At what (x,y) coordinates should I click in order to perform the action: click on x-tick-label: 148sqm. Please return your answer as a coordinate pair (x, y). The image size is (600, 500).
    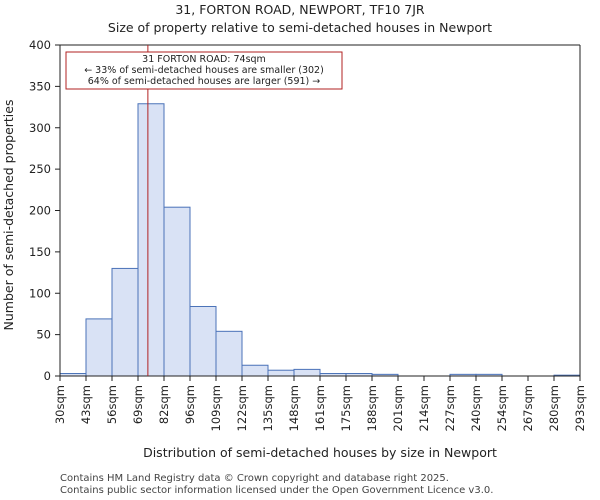
    Looking at the image, I should click on (294, 408).